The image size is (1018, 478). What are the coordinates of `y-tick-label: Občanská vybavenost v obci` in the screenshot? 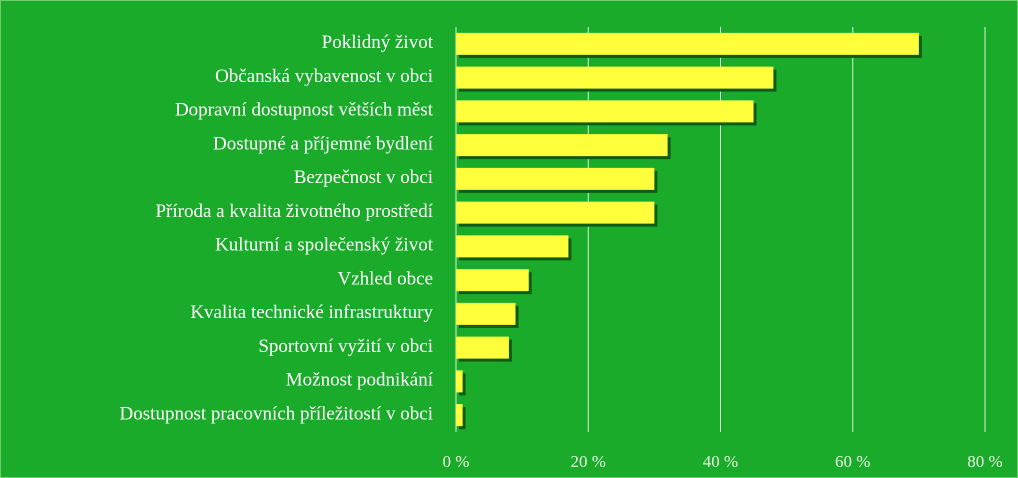 It's located at (324, 76).